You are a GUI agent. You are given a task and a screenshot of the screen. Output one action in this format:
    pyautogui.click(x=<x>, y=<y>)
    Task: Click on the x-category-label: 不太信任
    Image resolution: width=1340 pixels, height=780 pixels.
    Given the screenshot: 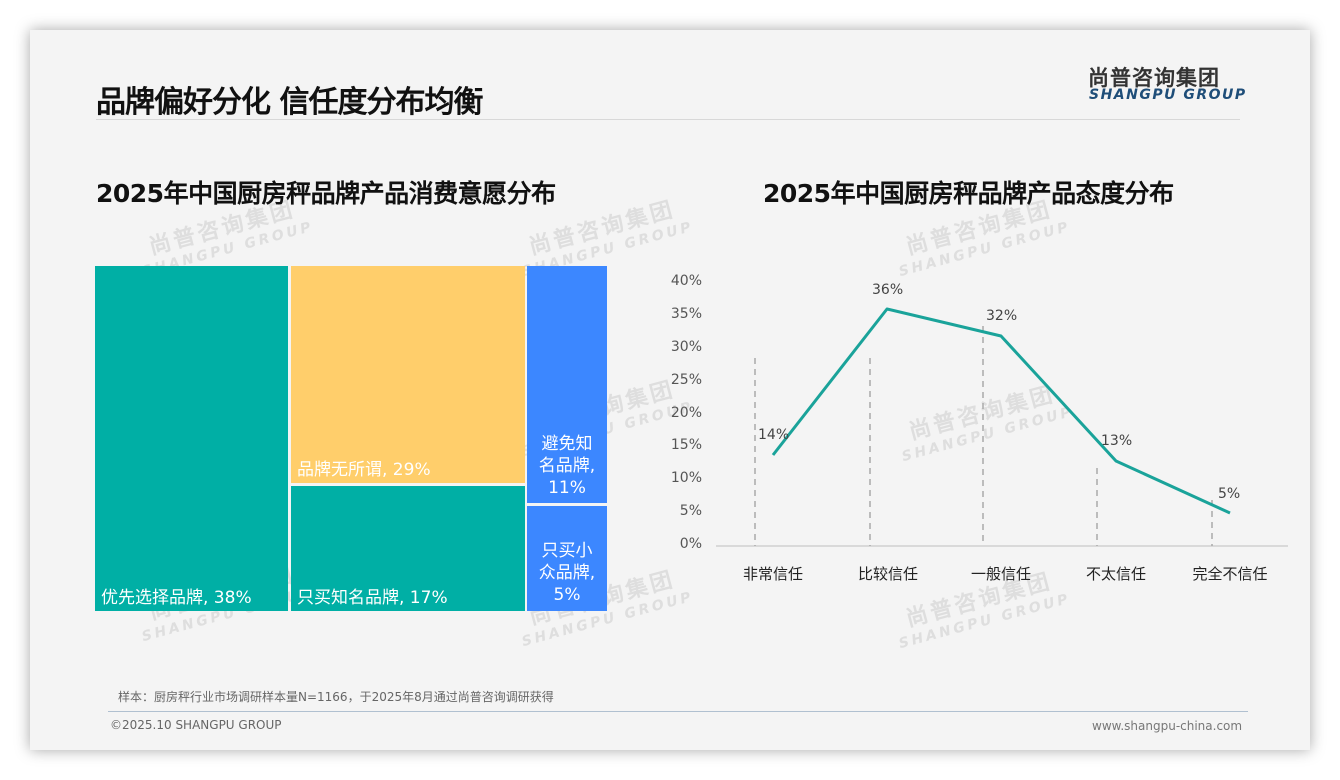 What is the action you would take?
    pyautogui.click(x=1115, y=574)
    